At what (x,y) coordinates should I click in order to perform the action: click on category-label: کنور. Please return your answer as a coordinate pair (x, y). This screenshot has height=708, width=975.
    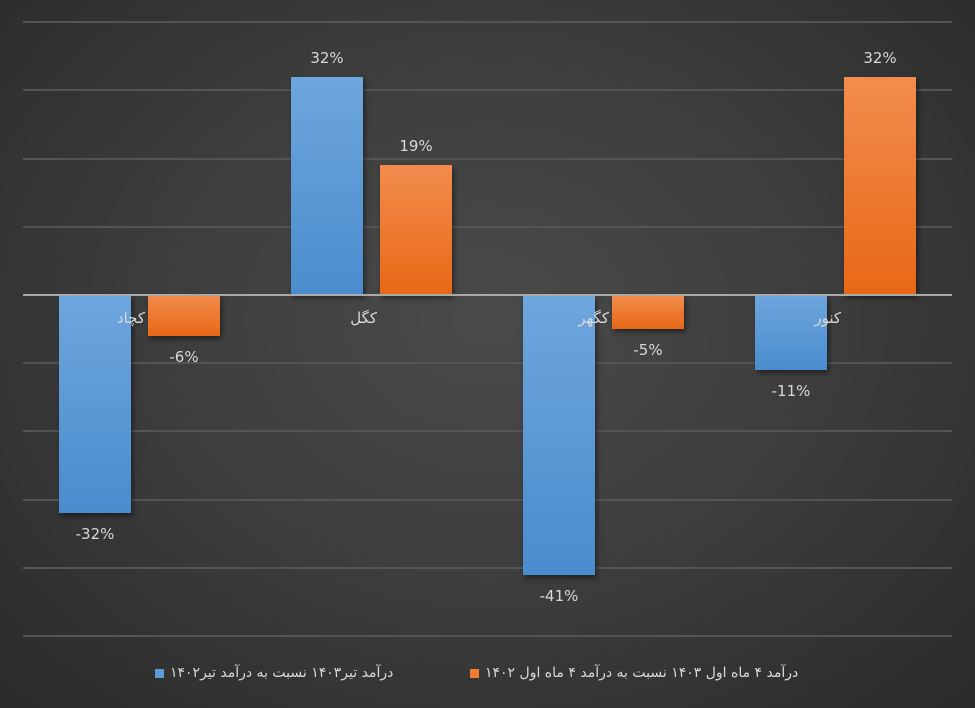
    Looking at the image, I should click on (827, 318).